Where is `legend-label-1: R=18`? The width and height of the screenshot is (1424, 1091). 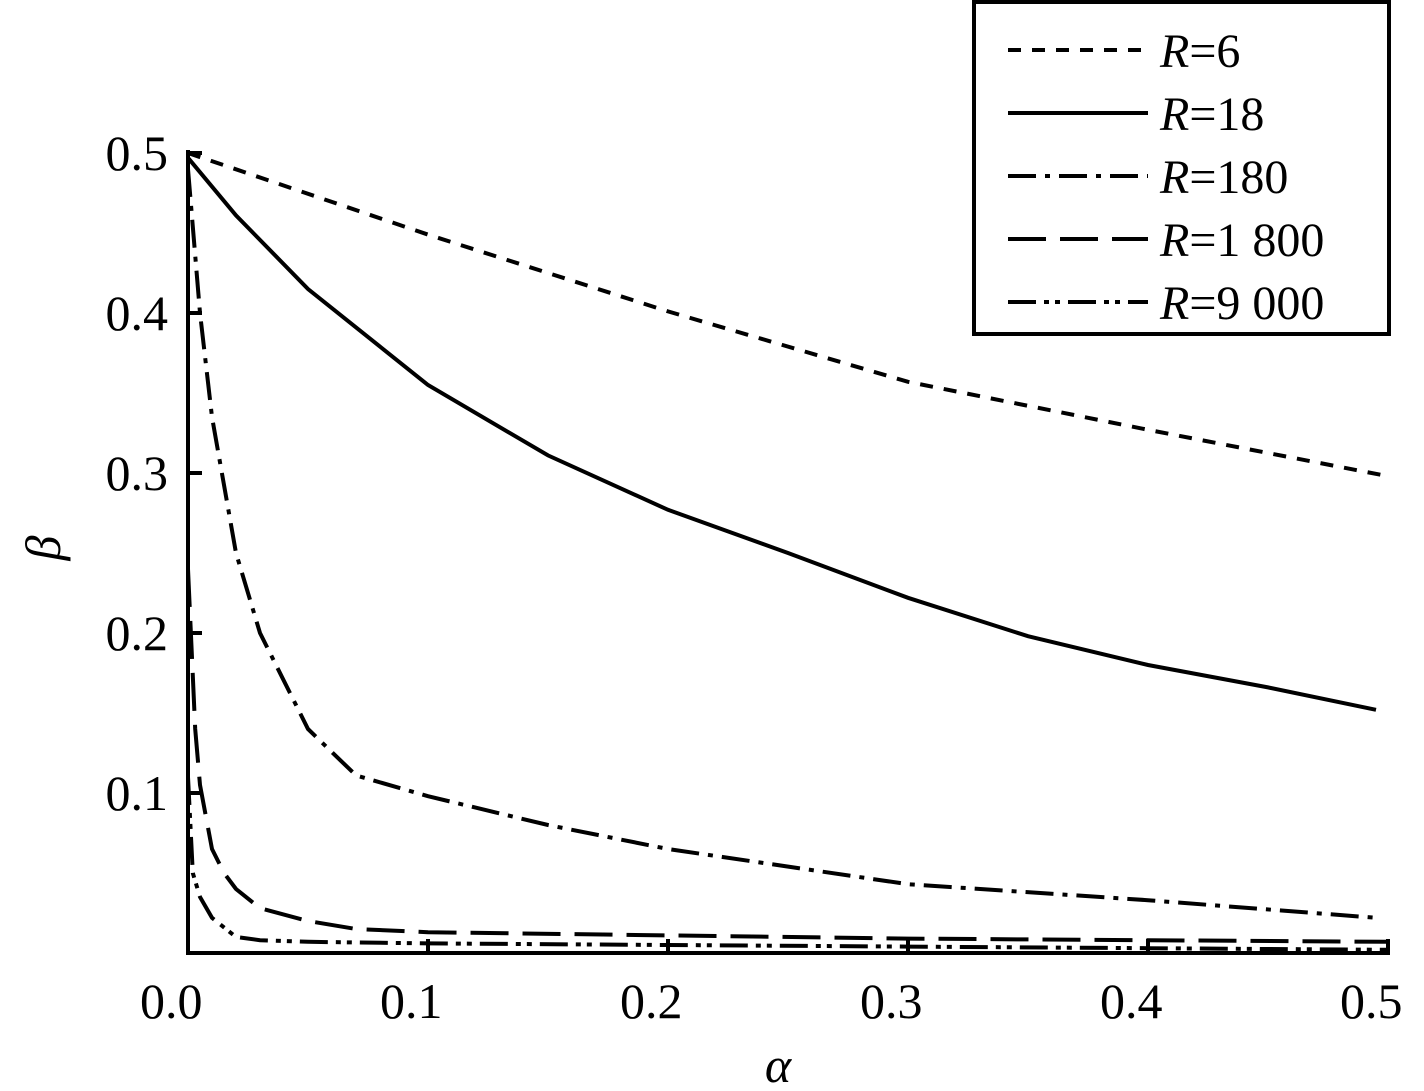
legend-label-1: R=18 is located at coordinates (1211, 114).